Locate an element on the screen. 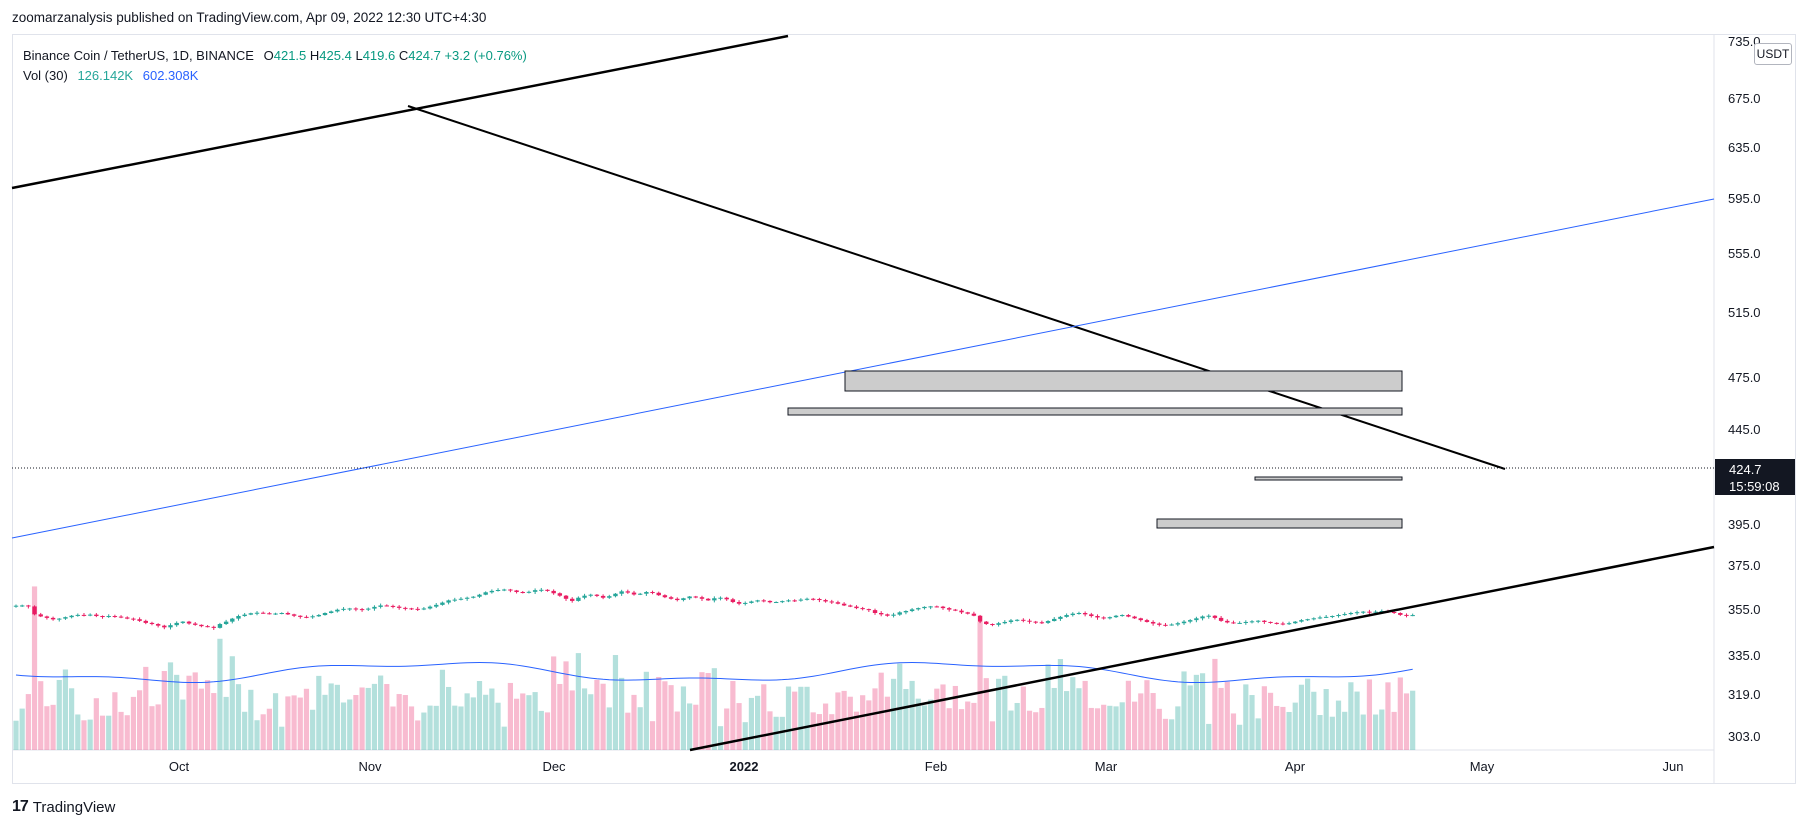 The height and width of the screenshot is (829, 1813). x-tick-label: May is located at coordinates (1482, 766).